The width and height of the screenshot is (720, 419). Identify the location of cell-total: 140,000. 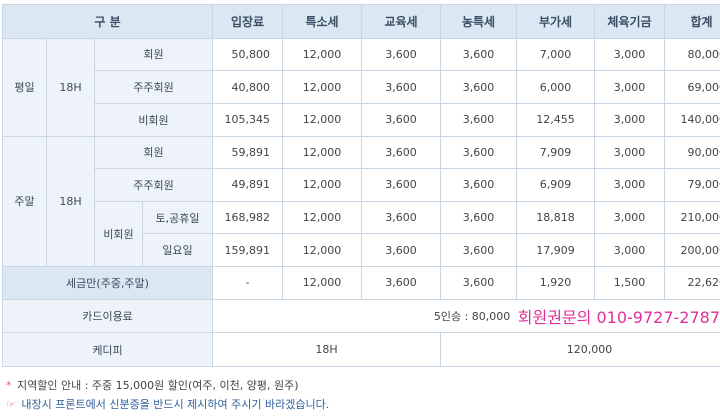
(692, 119).